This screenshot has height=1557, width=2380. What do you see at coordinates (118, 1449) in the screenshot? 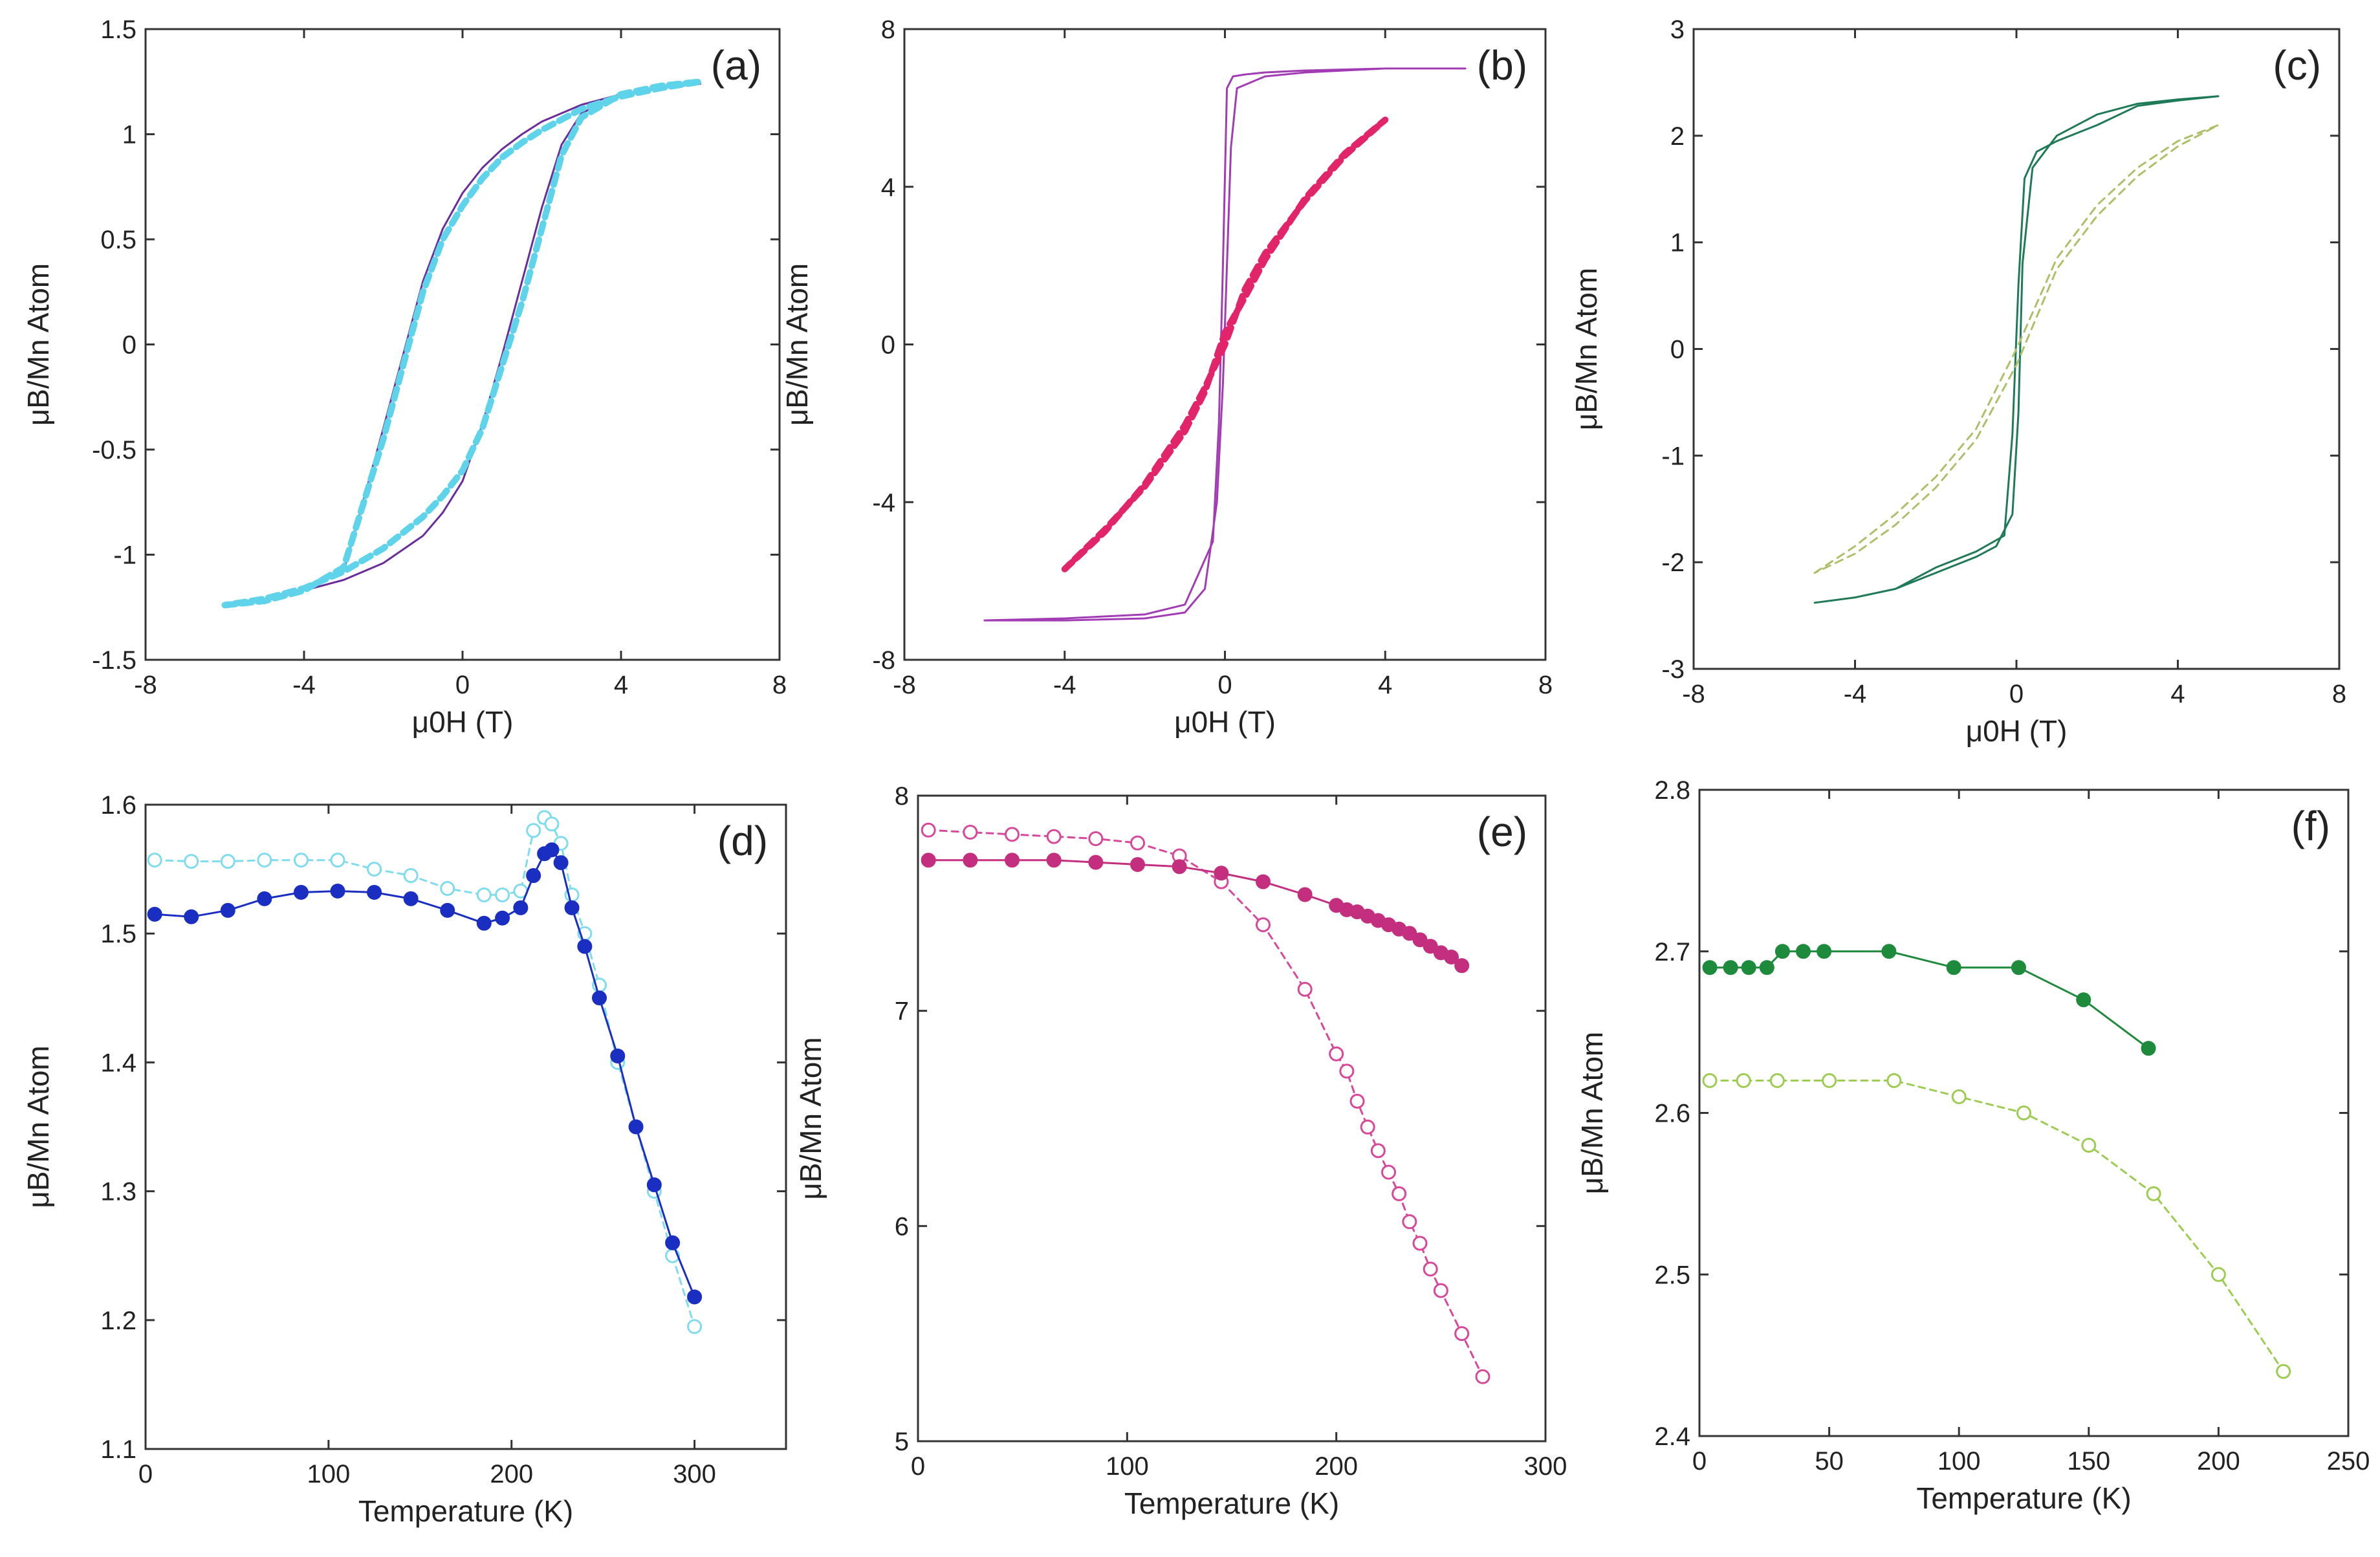
I see `y-tick-label: 1.1` at bounding box center [118, 1449].